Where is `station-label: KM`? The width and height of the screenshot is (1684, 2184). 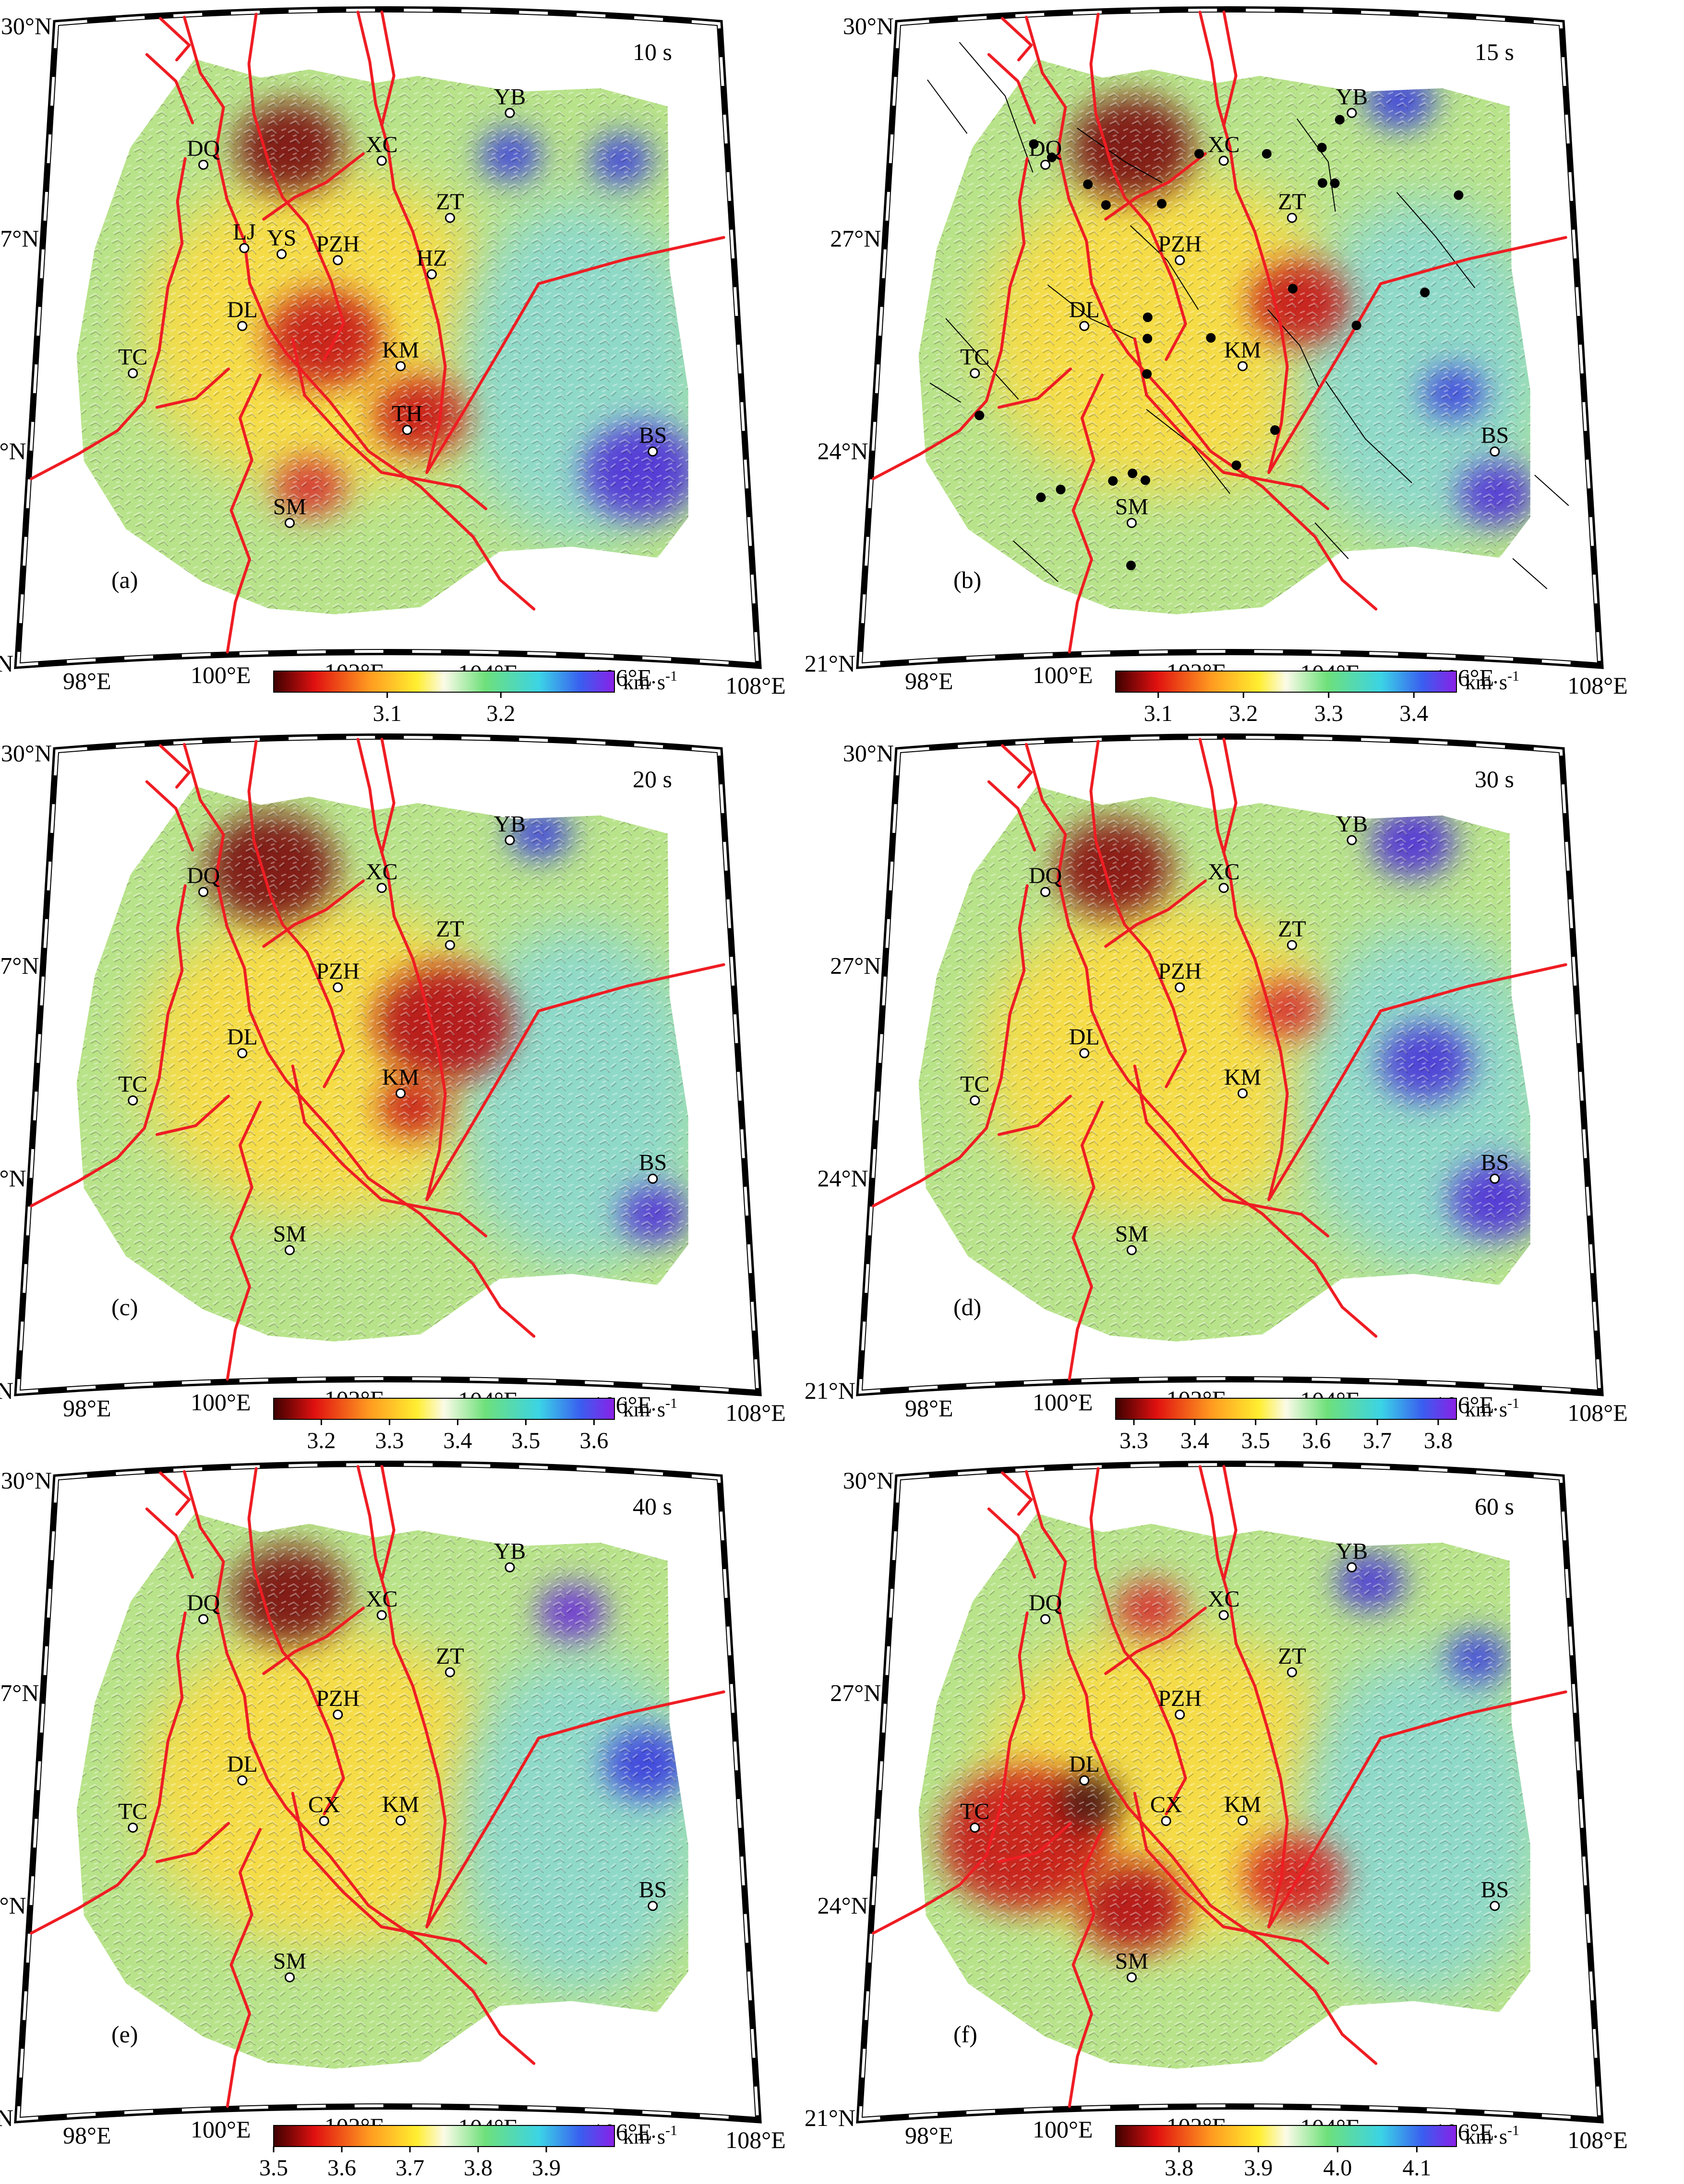 station-label: KM is located at coordinates (401, 1077).